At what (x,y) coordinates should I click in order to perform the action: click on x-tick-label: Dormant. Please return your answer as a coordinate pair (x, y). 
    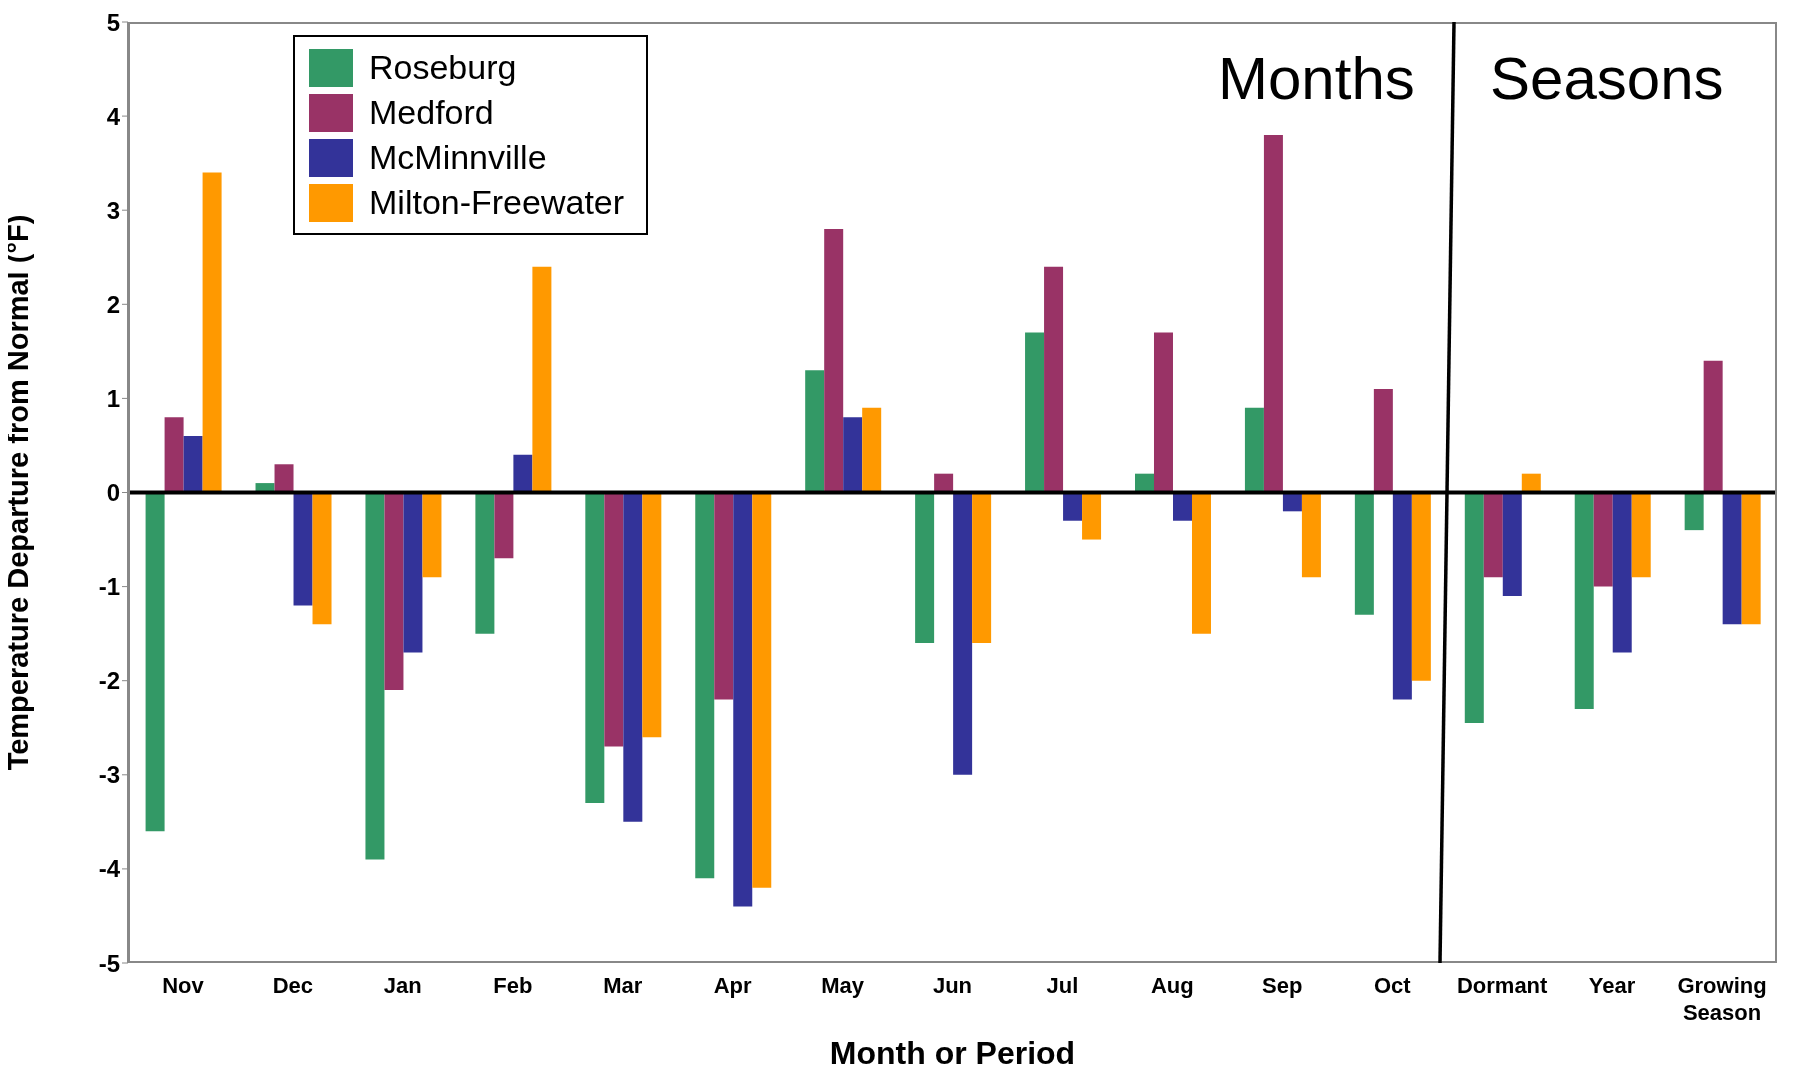
    Looking at the image, I should click on (1502, 985).